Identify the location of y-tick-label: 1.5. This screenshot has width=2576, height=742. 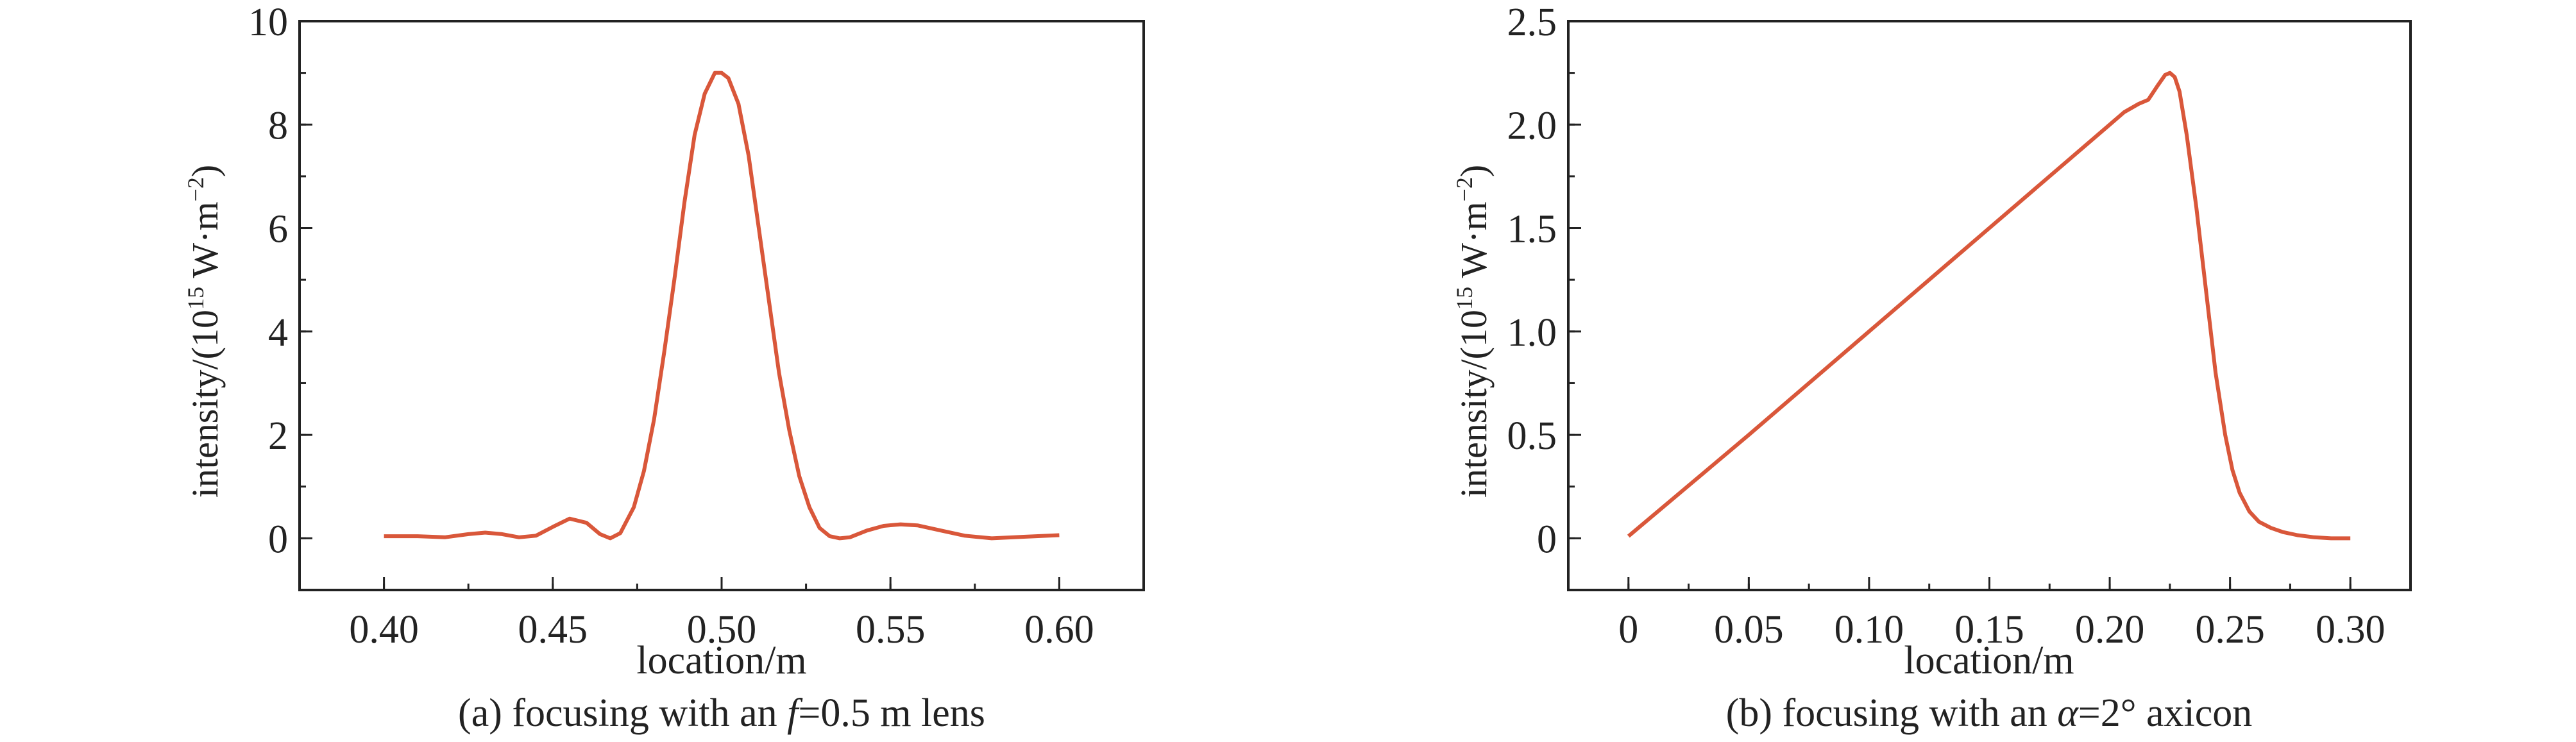
(1532, 229).